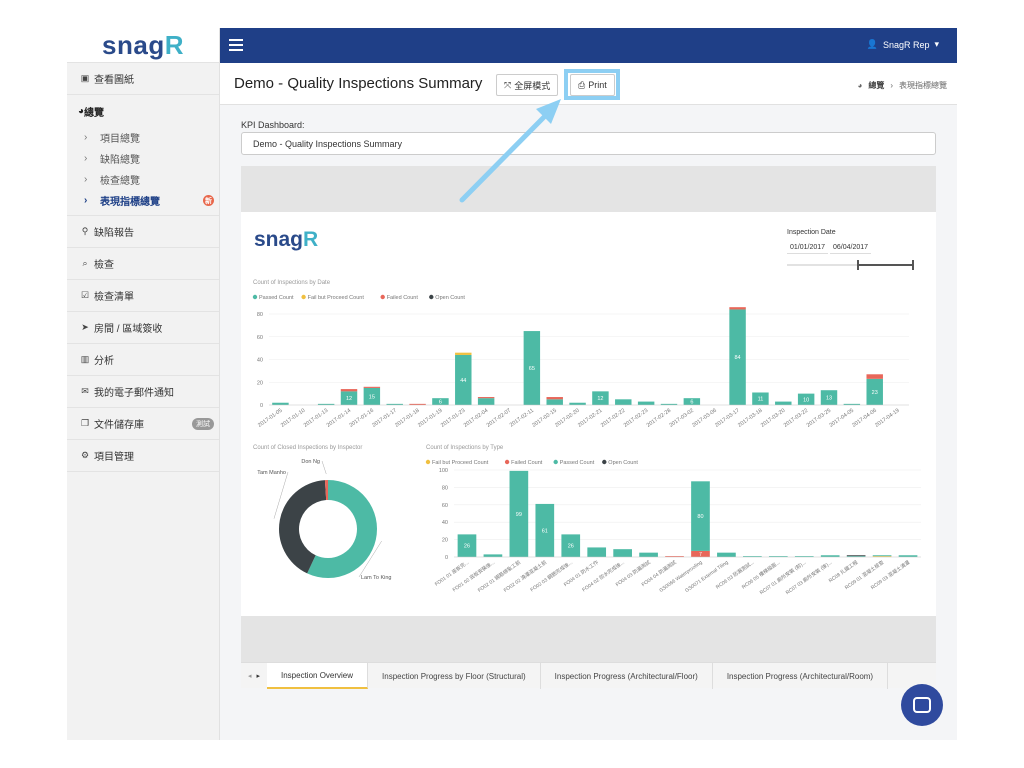 Image resolution: width=1024 pixels, height=768 pixels. What do you see at coordinates (851, 247) in the screenshot?
I see `date-to-input: 06/04/2017` at bounding box center [851, 247].